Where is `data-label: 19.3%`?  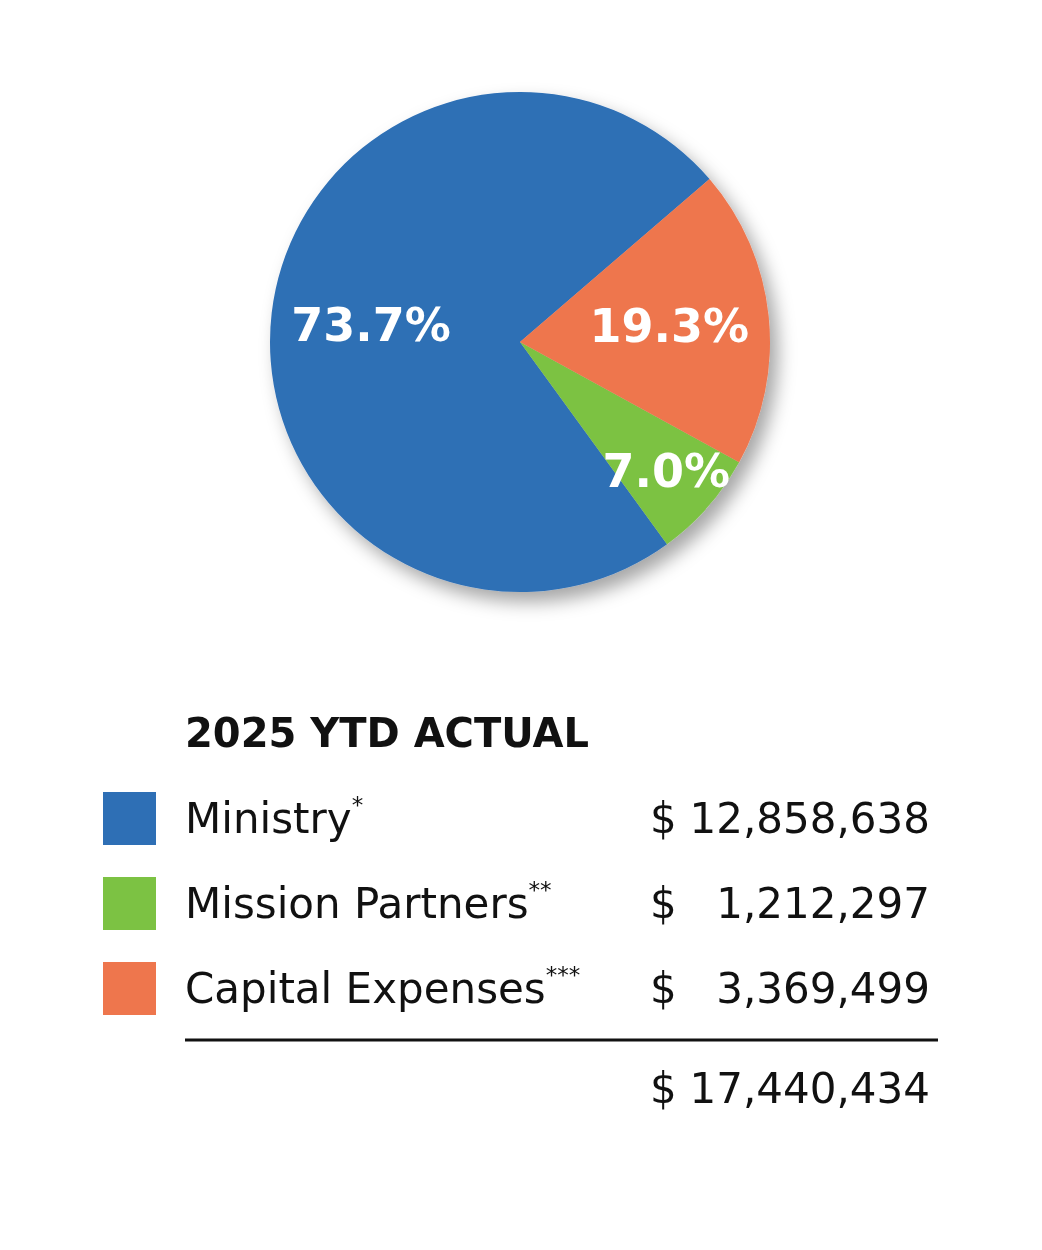 data-label: 19.3% is located at coordinates (669, 326).